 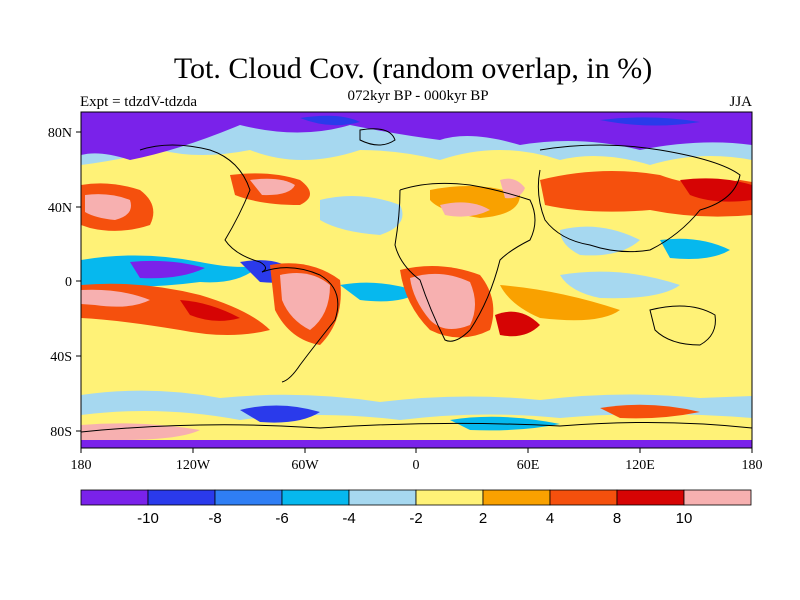 I want to click on lon-tick-label: 120W, so click(x=193, y=465).